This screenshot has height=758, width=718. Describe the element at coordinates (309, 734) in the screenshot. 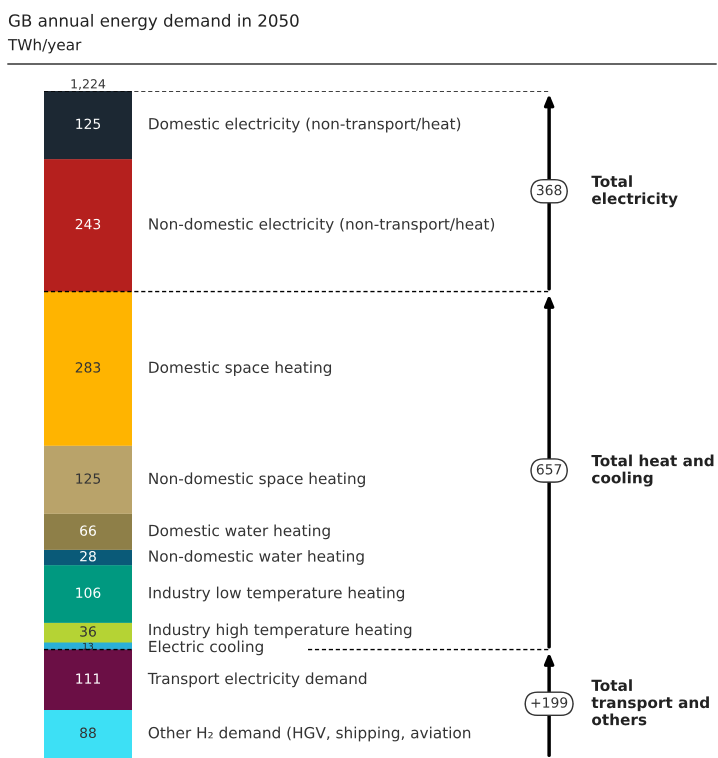

I see `series-label: Other H₂ demand (HGV, shipping, aviation` at that location.